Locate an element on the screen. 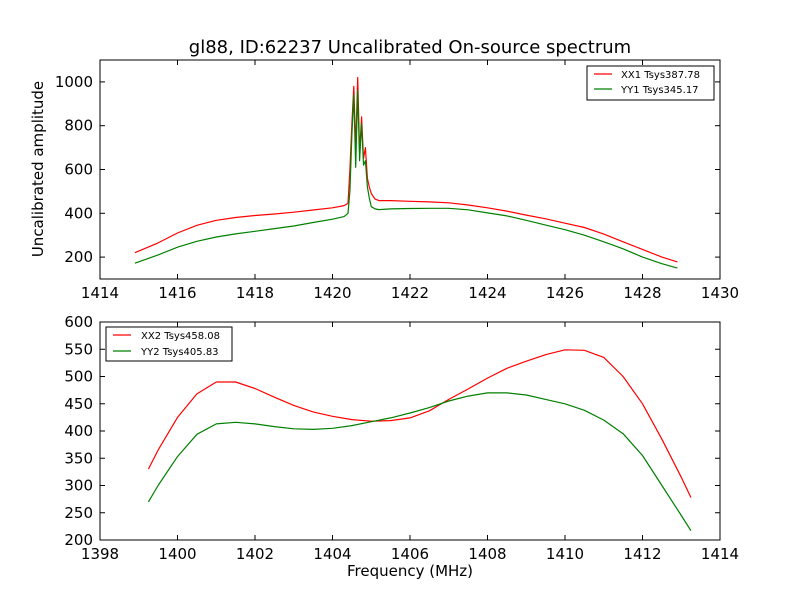 This screenshot has height=600, width=800. x-tick-label: 1406 is located at coordinates (410, 554).